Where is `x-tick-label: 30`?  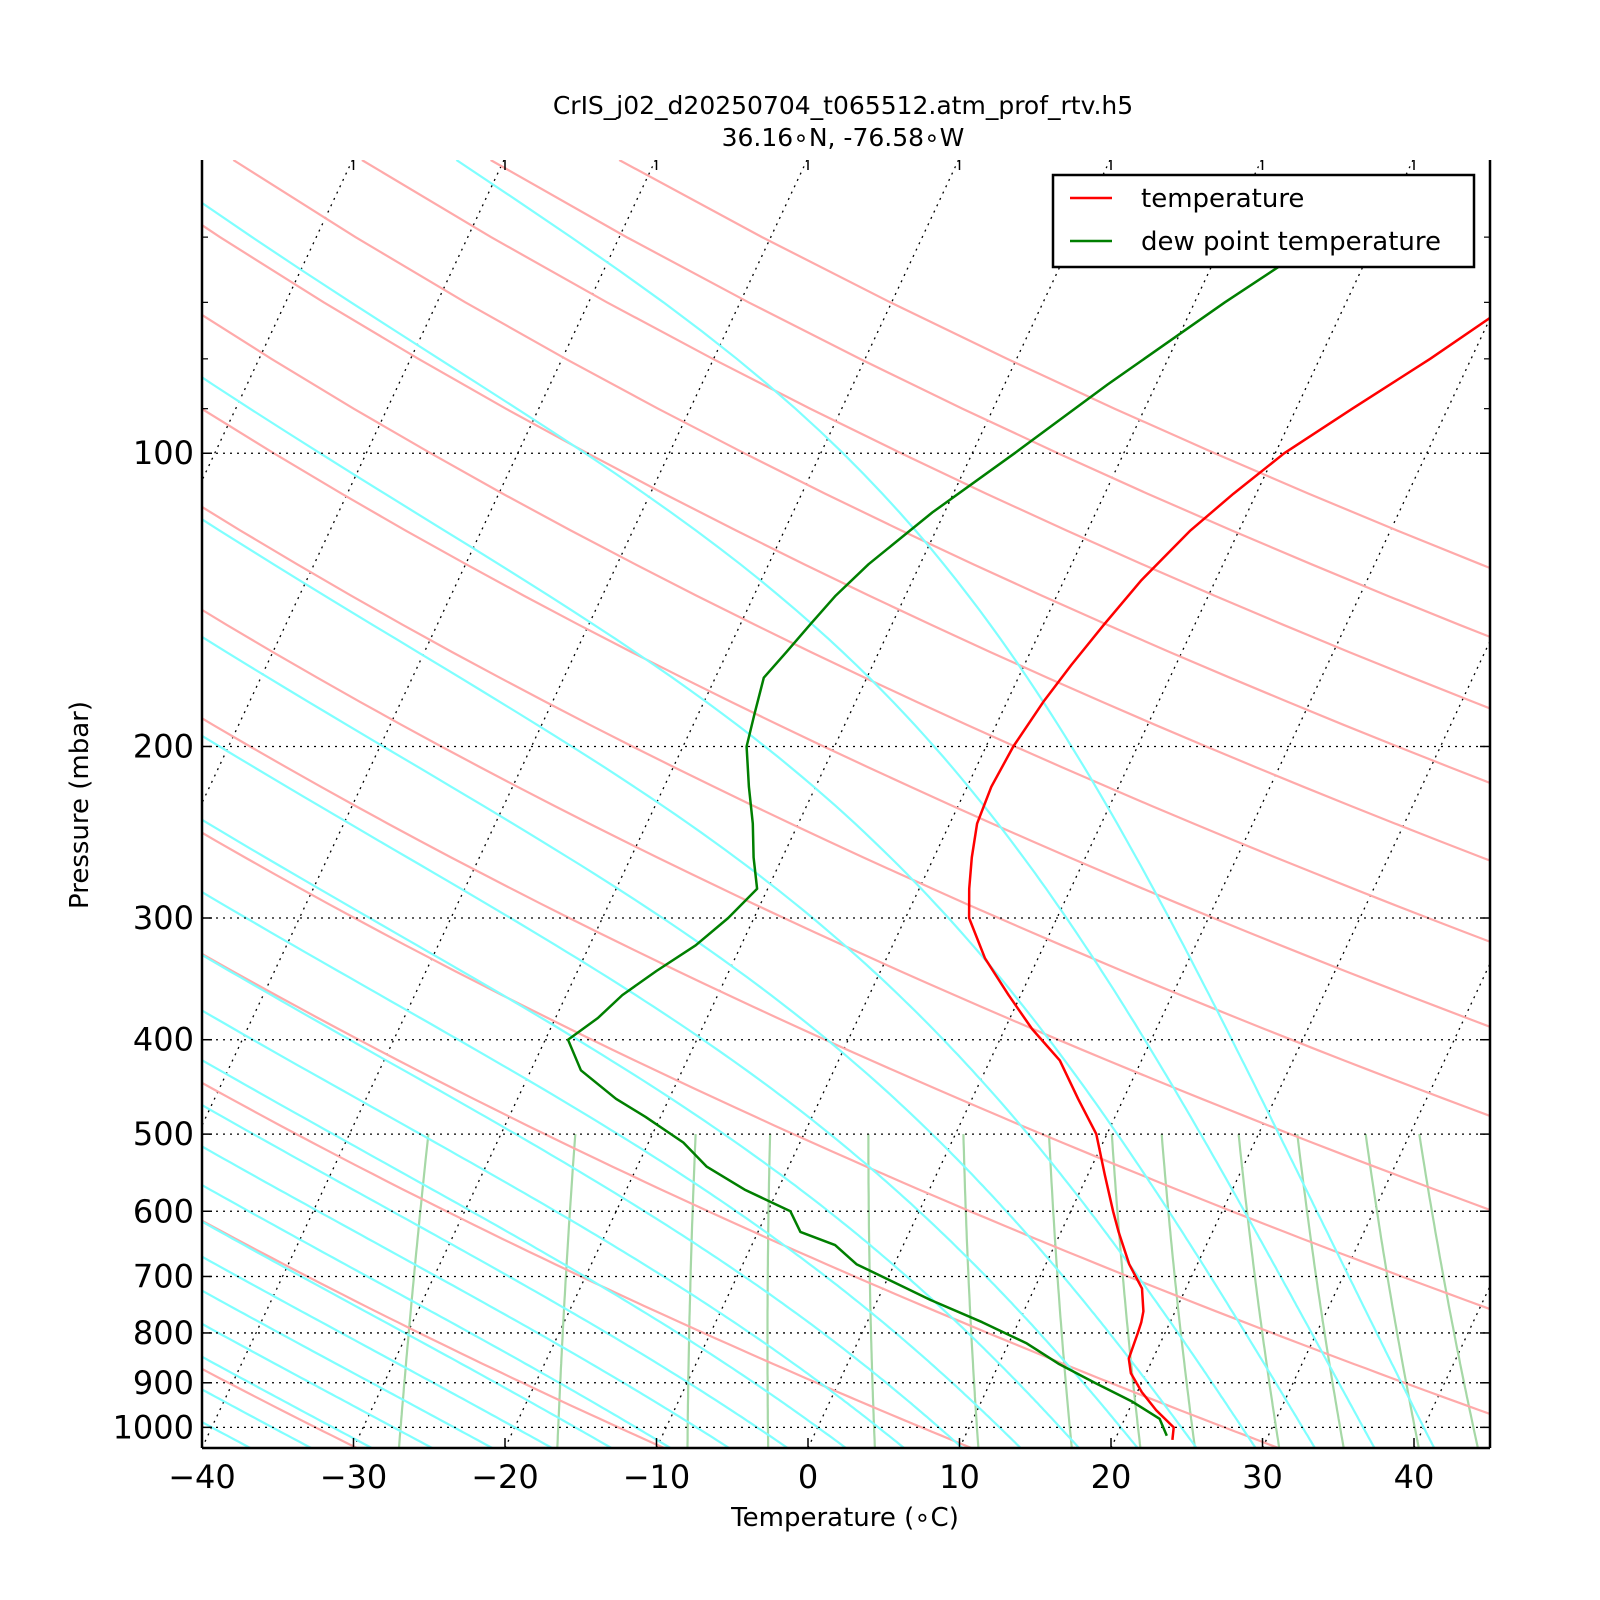 x-tick-label: 30 is located at coordinates (1262, 1477).